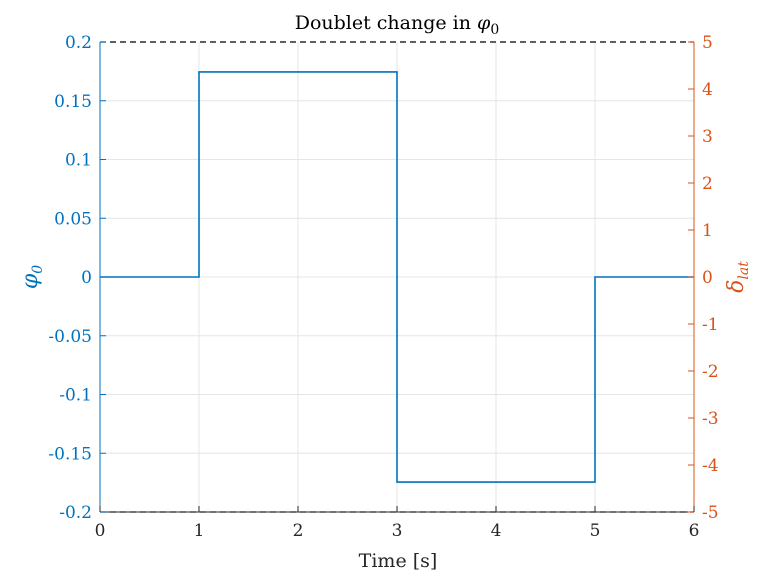  Describe the element at coordinates (707, 184) in the screenshot. I see `tick-label-right: 2` at that location.